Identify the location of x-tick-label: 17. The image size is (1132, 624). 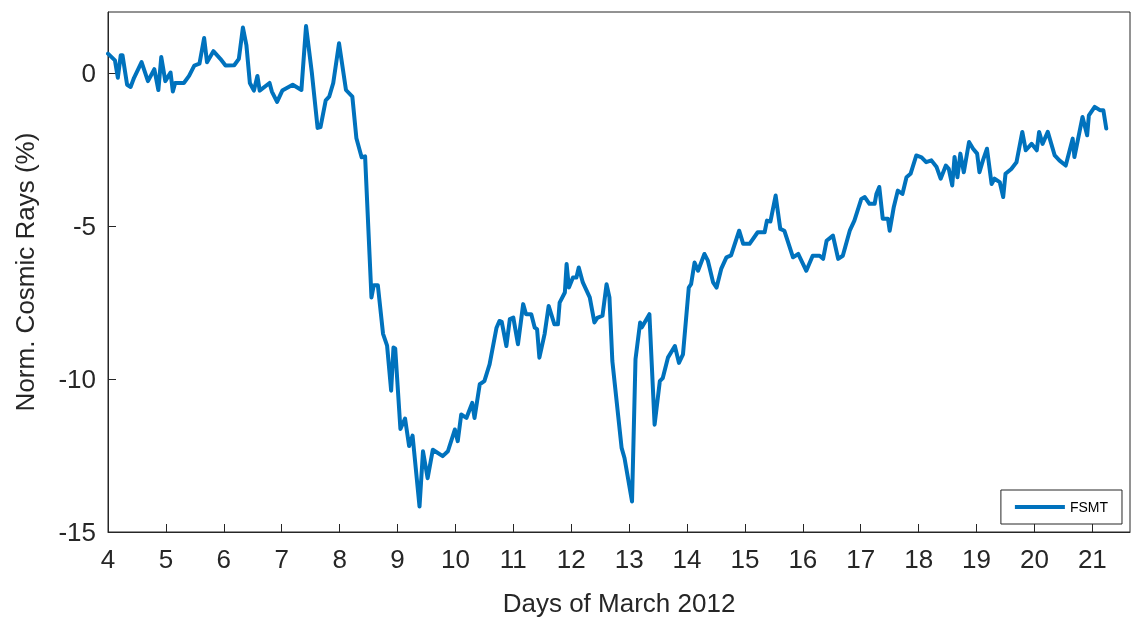
(861, 559).